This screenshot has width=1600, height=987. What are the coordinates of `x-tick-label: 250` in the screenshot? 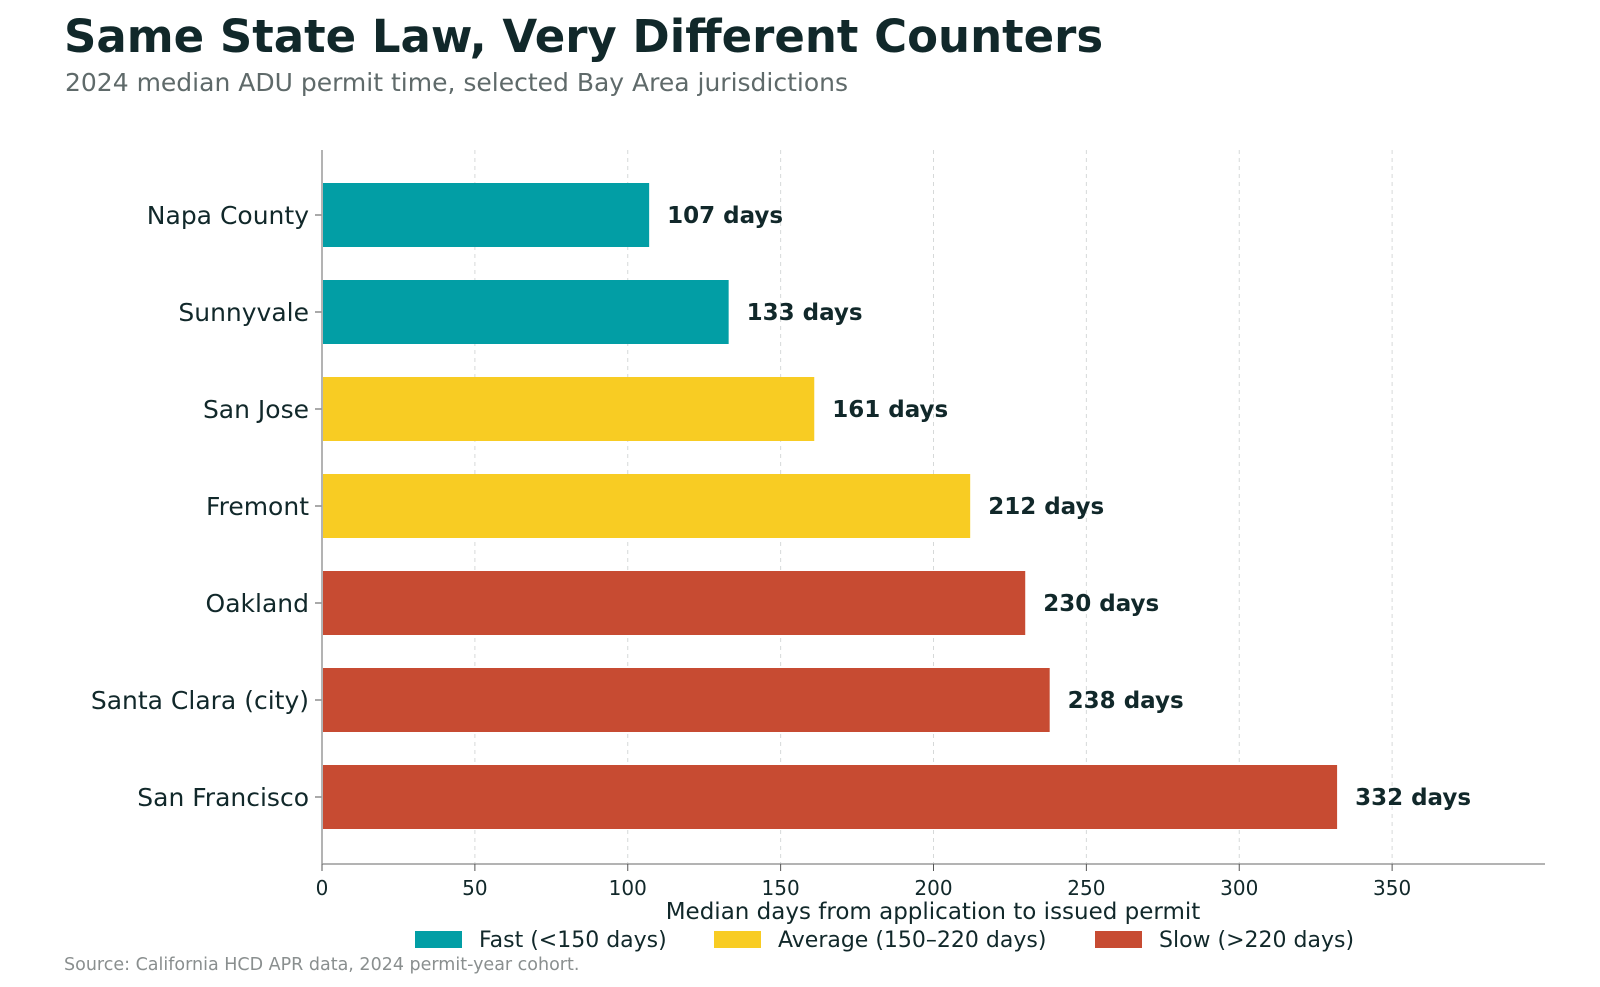 It's located at (1086, 888).